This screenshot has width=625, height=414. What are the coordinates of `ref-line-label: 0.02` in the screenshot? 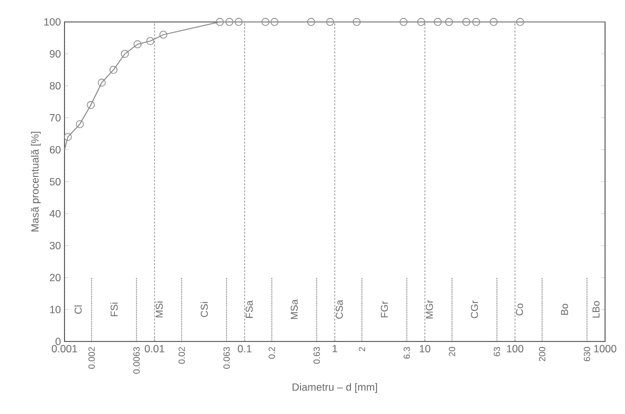 It's located at (181, 355).